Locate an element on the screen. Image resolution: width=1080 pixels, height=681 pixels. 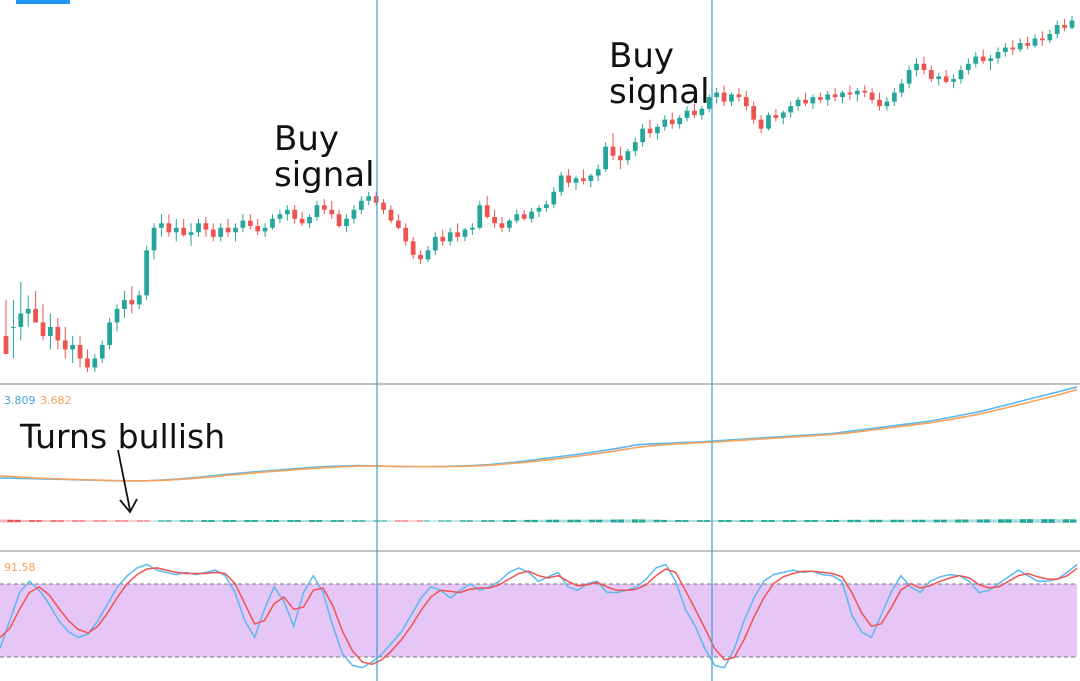
buy-signal-2-line2: signal is located at coordinates (659, 92).